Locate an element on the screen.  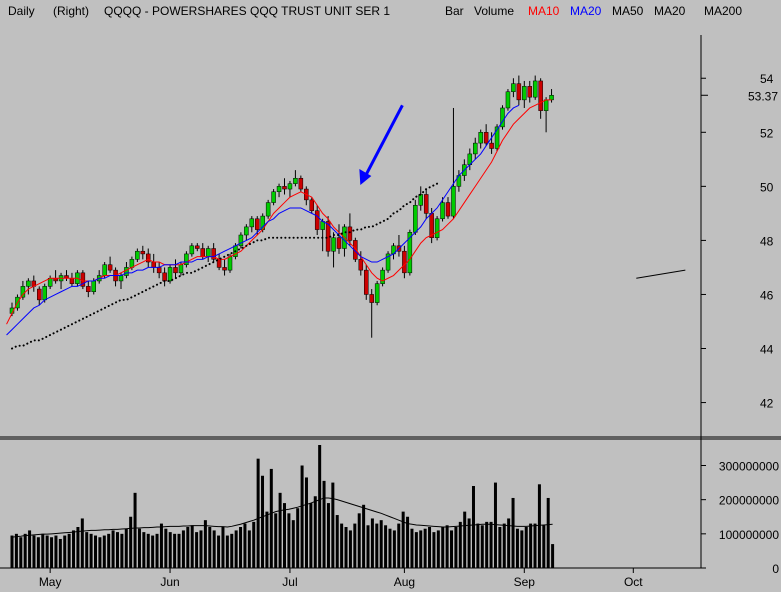
volume-tick-label: 100000000 is located at coordinates (749, 535).